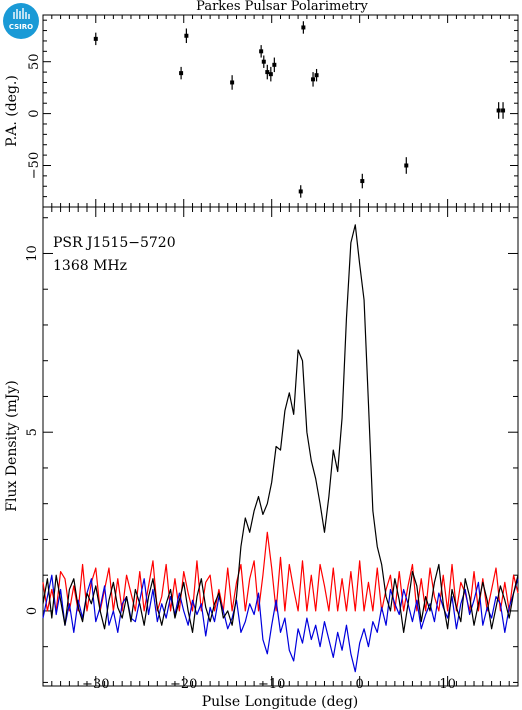 The width and height of the screenshot is (522, 710). Describe the element at coordinates (32, 611) in the screenshot. I see `flux-ytick-label: 0` at that location.